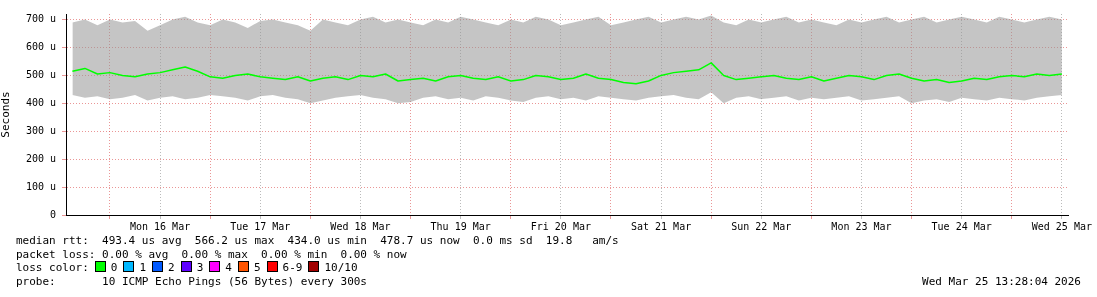 The width and height of the screenshot is (1097, 297). I want to click on legend-label: 10/10, so click(341, 268).